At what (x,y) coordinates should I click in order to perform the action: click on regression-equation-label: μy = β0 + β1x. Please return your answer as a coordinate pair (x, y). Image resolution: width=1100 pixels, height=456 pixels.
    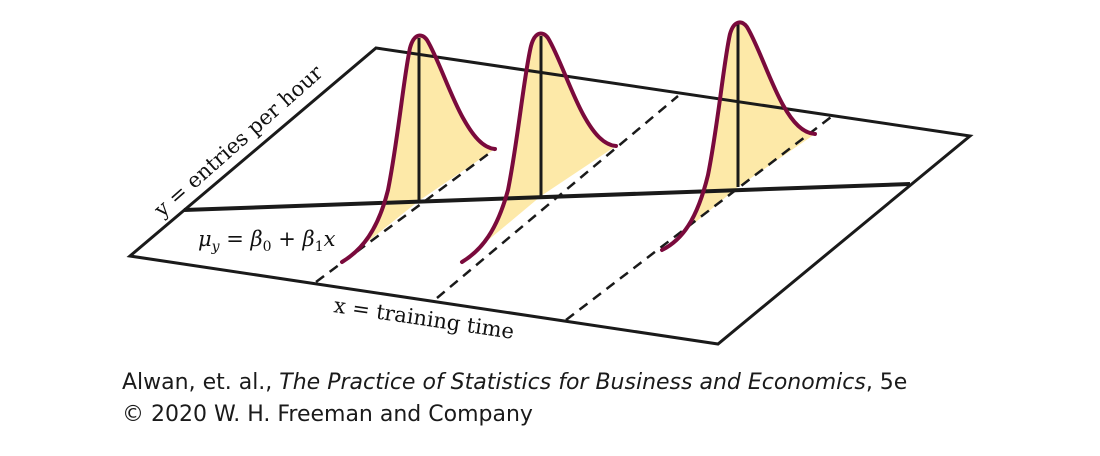
    Looking at the image, I should click on (267, 241).